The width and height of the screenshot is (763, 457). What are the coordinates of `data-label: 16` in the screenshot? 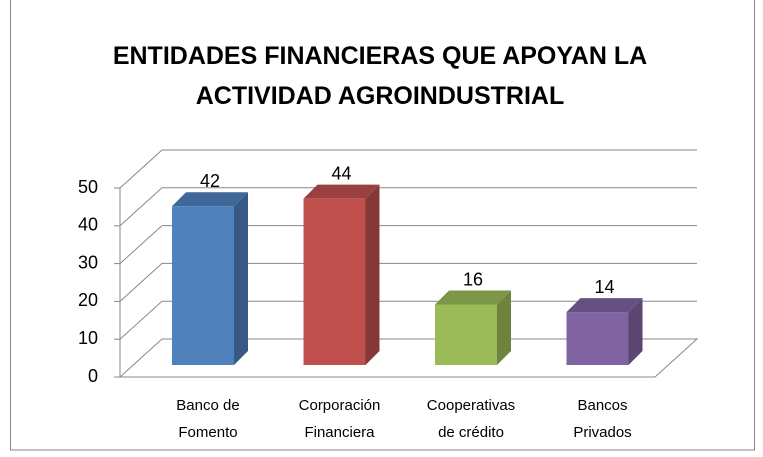 It's located at (473, 279).